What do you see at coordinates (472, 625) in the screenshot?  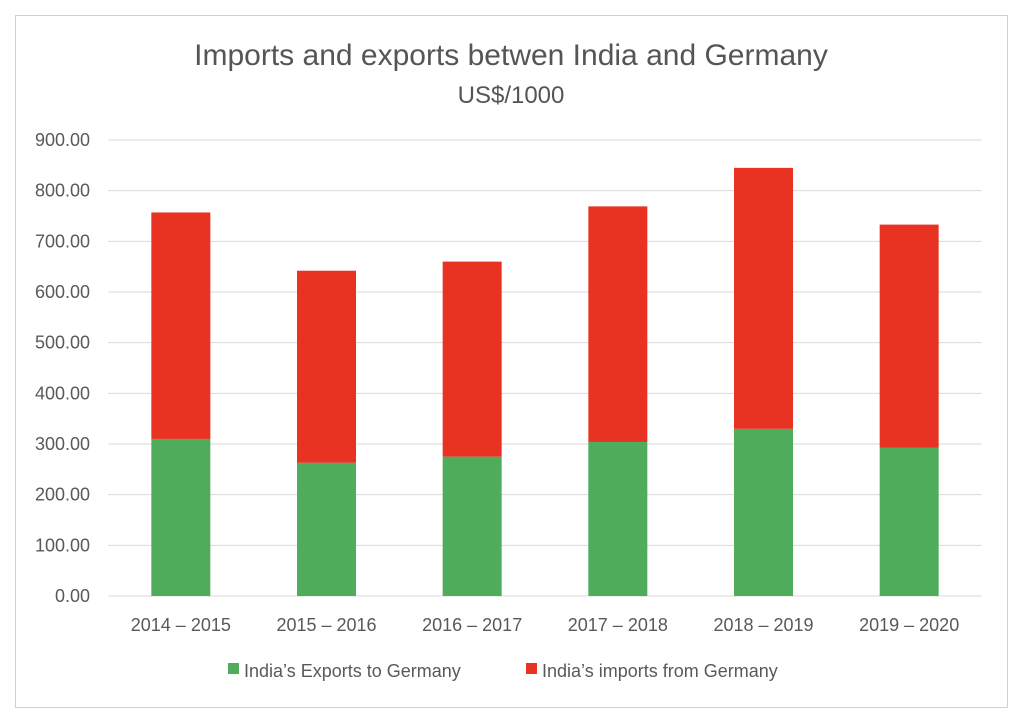 I see `x-tick-label: 2016 – 2017` at bounding box center [472, 625].